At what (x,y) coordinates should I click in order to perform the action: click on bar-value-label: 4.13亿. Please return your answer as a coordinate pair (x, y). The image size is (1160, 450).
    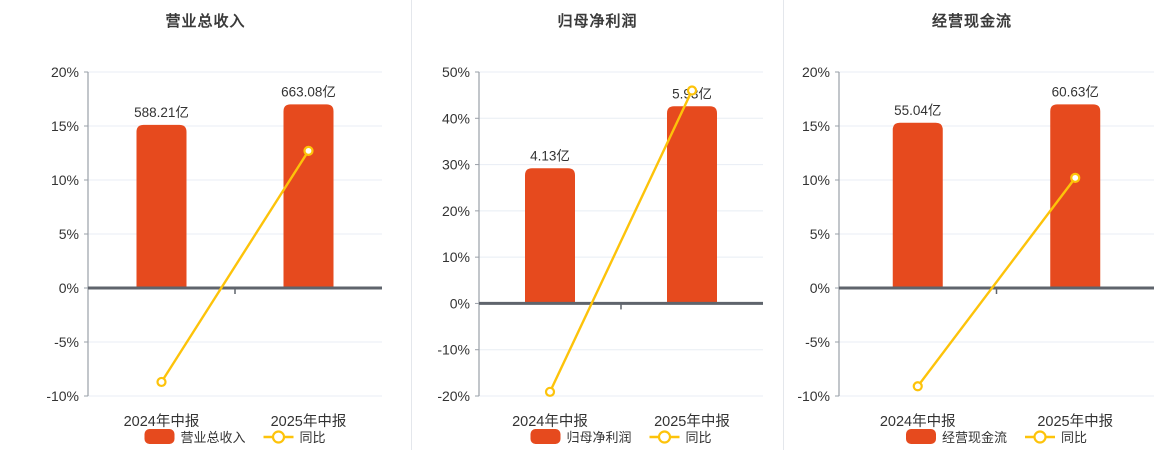
    Looking at the image, I should click on (550, 155).